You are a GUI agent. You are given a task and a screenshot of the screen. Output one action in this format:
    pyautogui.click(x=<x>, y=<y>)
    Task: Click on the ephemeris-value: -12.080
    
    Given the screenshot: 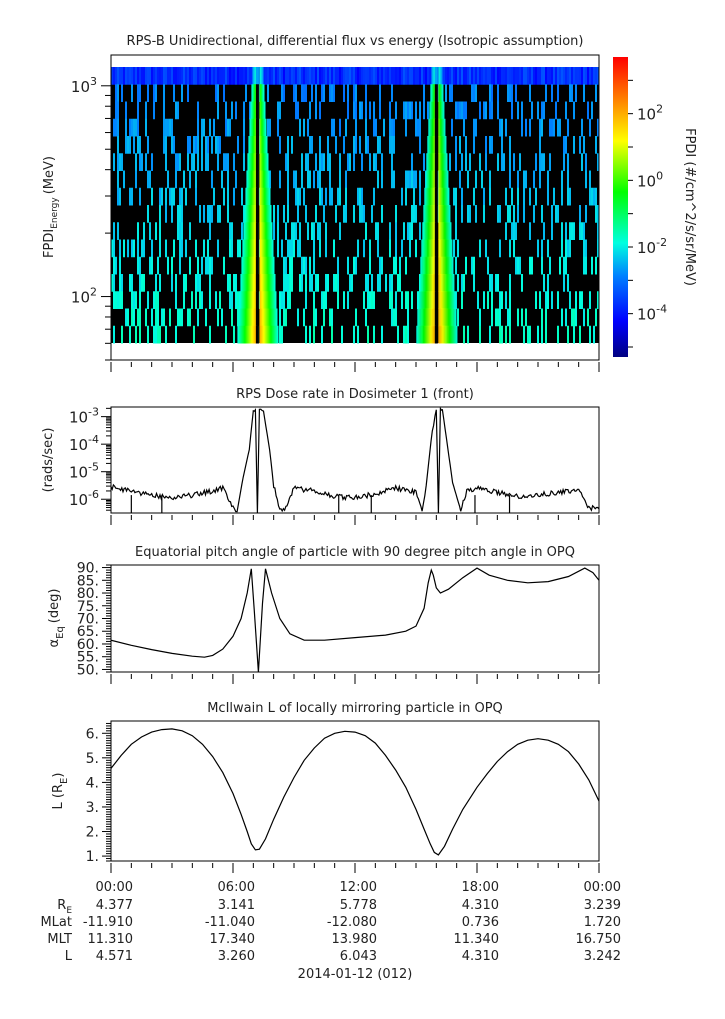 What is the action you would take?
    pyautogui.click(x=352, y=922)
    